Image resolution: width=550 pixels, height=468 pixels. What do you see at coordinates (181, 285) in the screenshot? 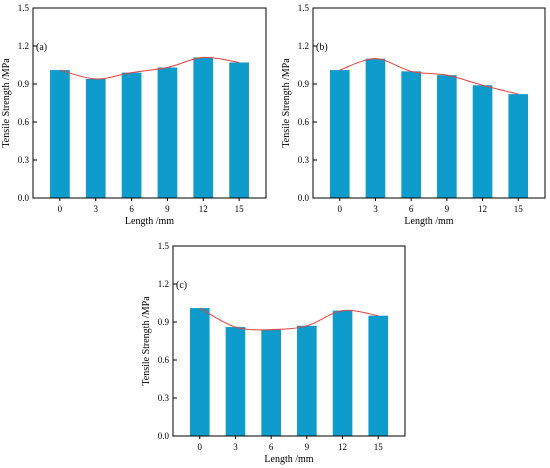
I see `panel-label: (c)` at bounding box center [181, 285].